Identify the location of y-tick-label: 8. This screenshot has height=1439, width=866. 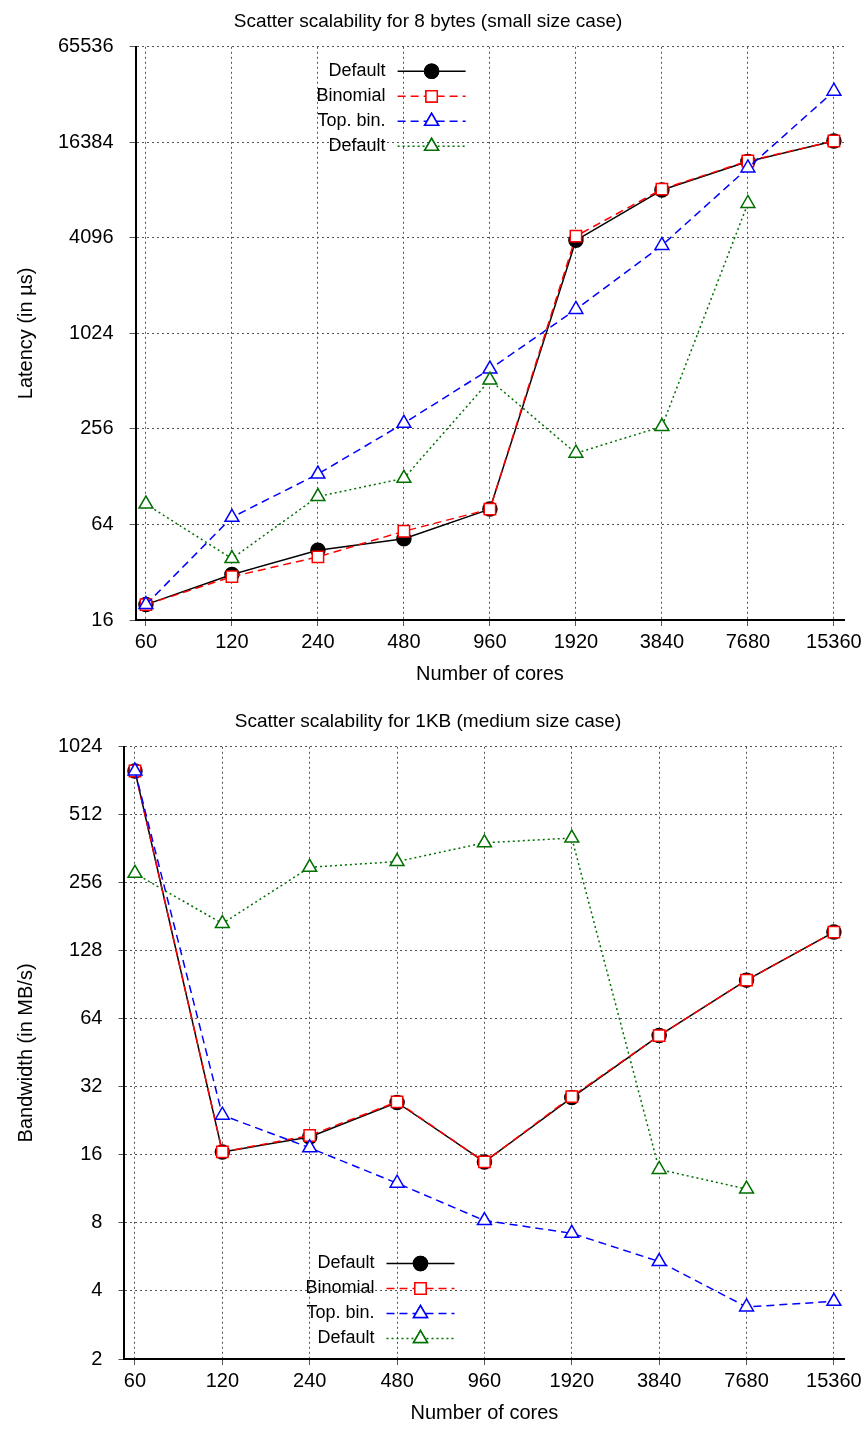
(97, 1221).